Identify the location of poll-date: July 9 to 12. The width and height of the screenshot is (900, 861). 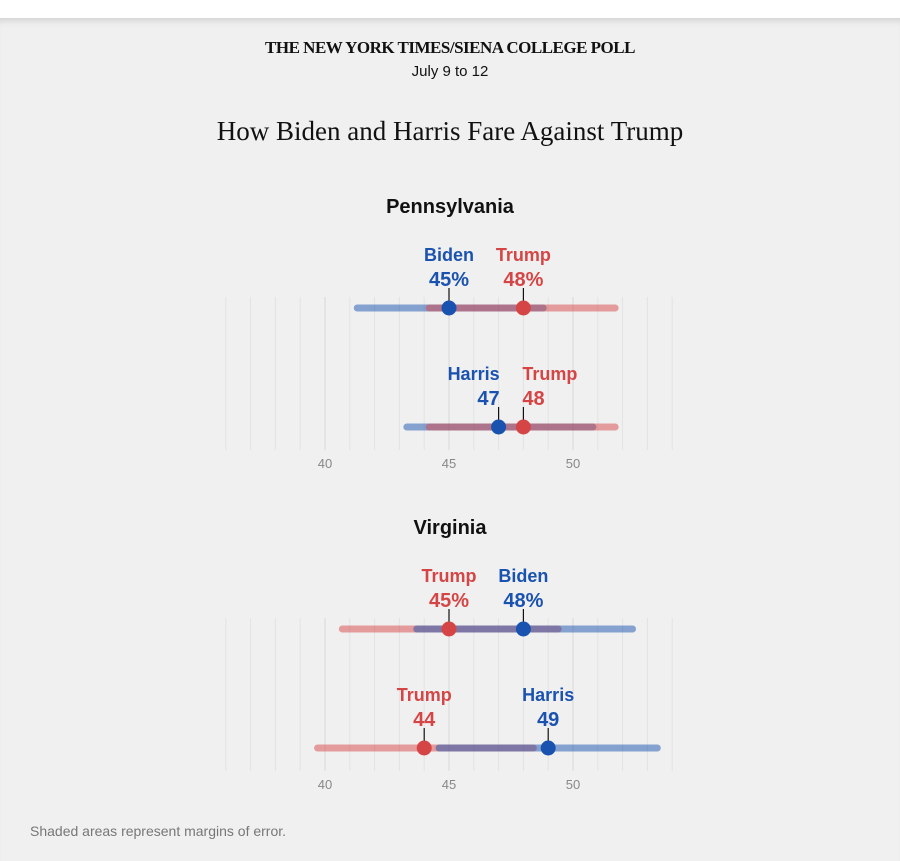
(450, 71).